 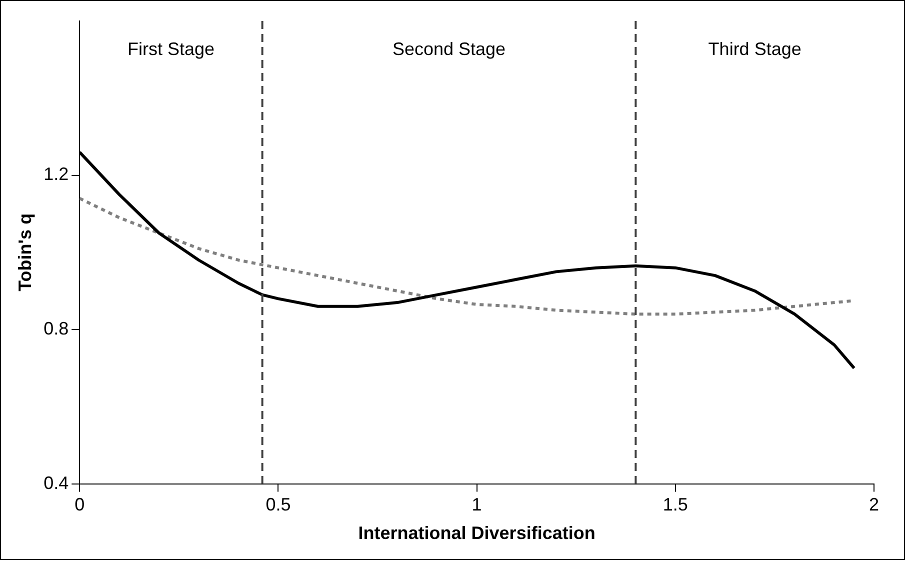 I want to click on y-axis-title: Tobin's q, so click(x=24, y=252).